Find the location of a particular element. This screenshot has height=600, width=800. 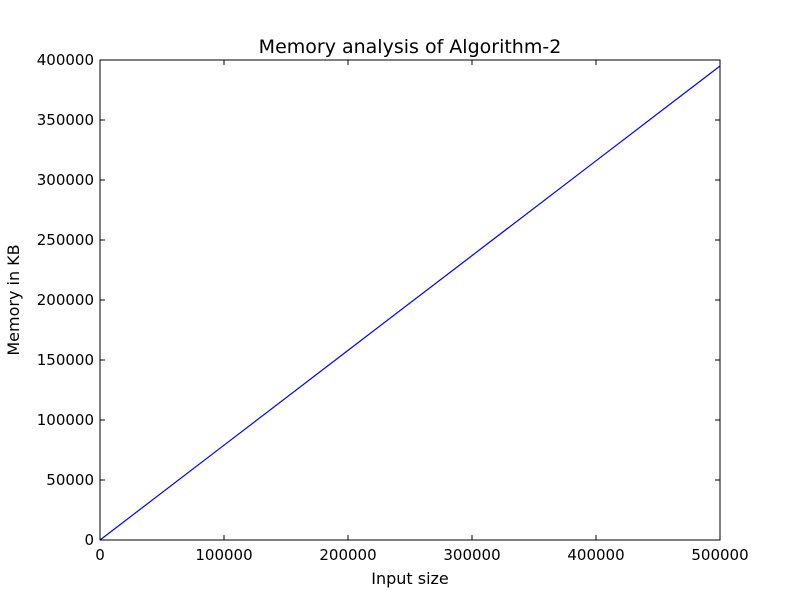

y-tick-label: 250000 is located at coordinates (65, 240).